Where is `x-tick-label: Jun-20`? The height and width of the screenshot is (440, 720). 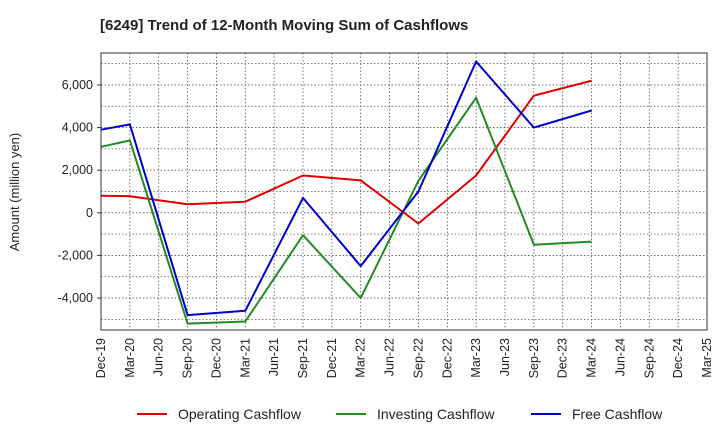 x-tick-label: Jun-20 is located at coordinates (159, 357).